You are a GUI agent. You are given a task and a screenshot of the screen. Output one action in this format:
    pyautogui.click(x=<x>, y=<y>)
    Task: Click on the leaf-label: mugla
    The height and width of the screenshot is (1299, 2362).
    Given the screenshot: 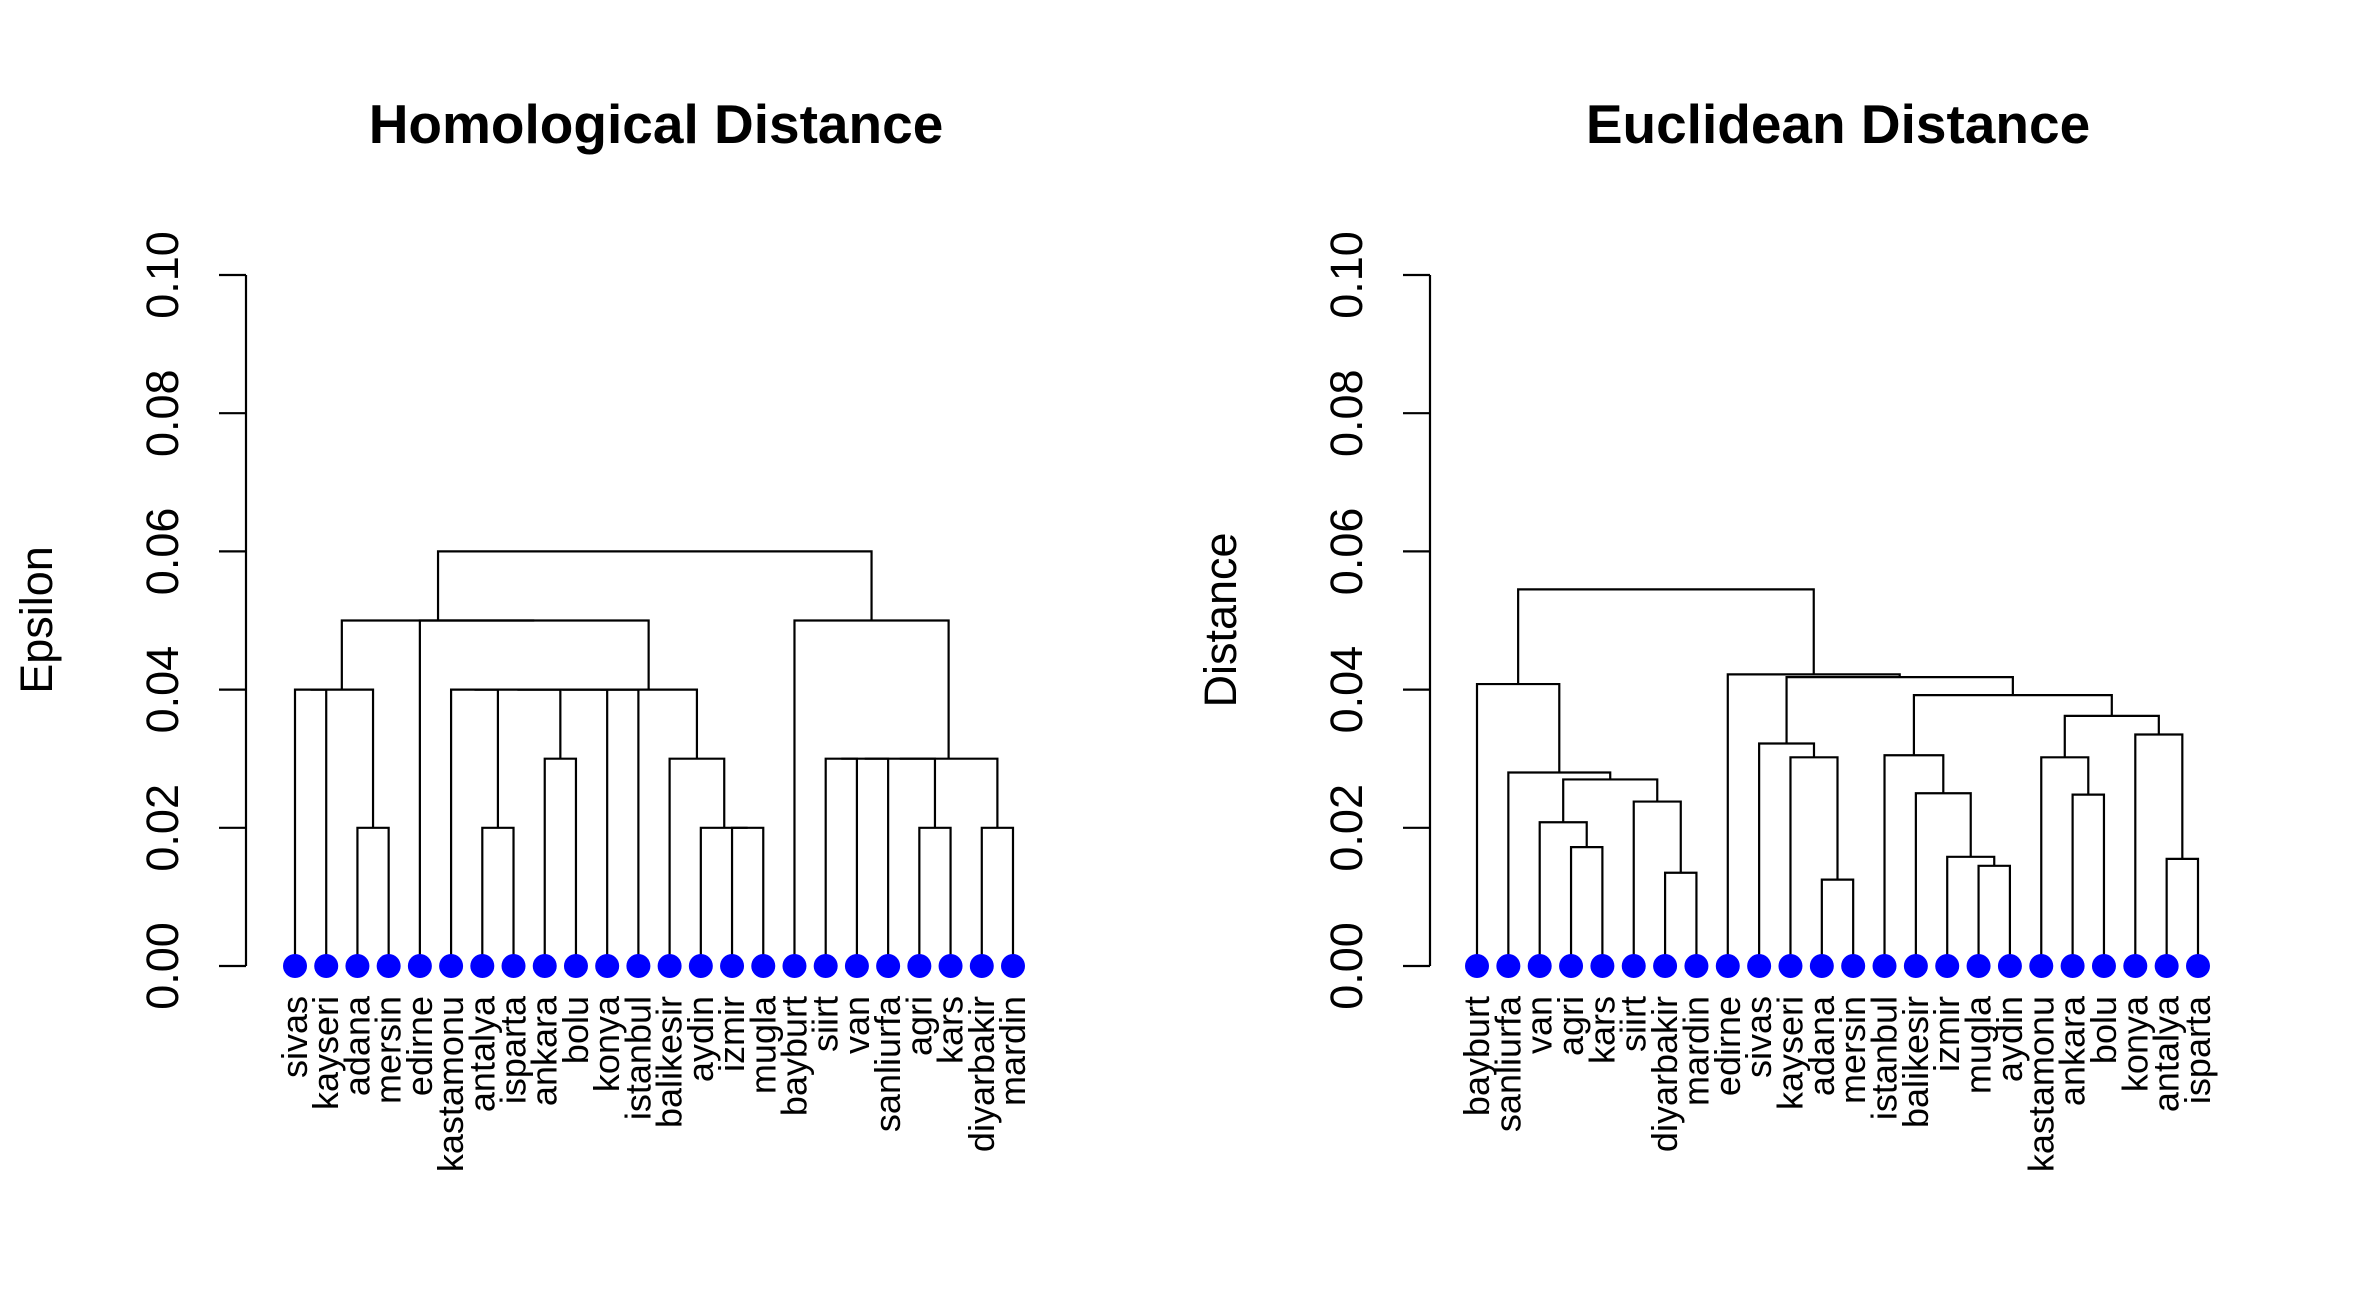 What is the action you would take?
    pyautogui.click(x=762, y=1044)
    